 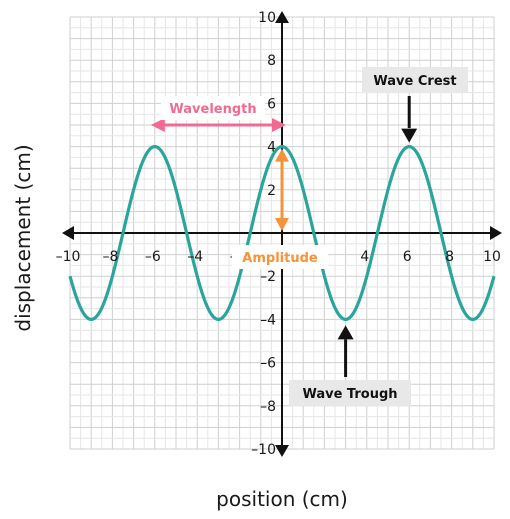 What do you see at coordinates (195, 257) in the screenshot?
I see `x-tick-label: –4` at bounding box center [195, 257].